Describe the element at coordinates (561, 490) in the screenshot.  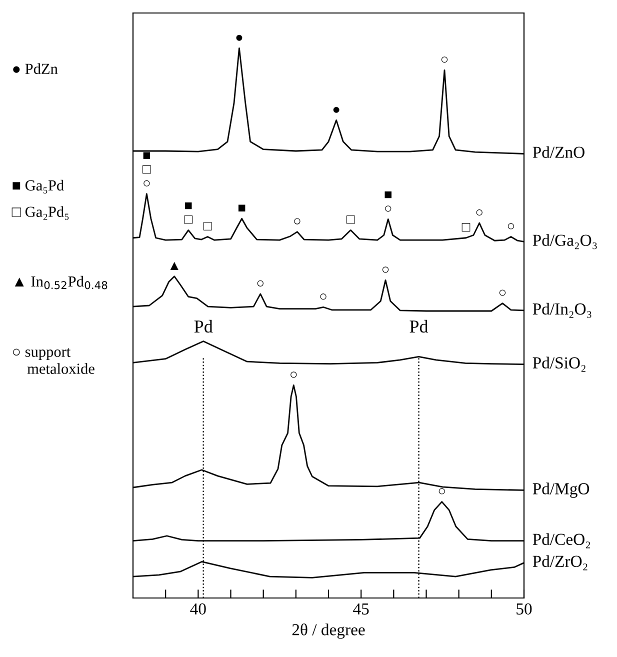
I see `series-label: Pd/MgO` at that location.